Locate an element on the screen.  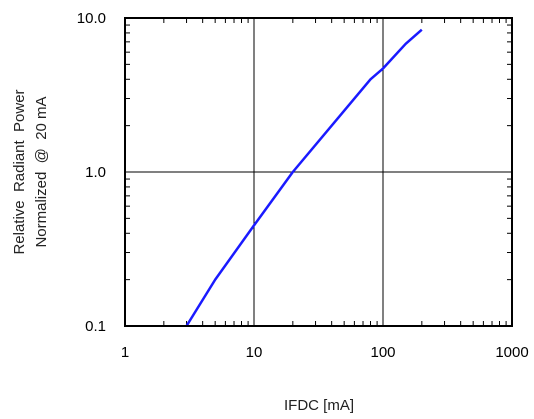
y-axis-title-line1: Relative Radiant Power is located at coordinates (19, 171).